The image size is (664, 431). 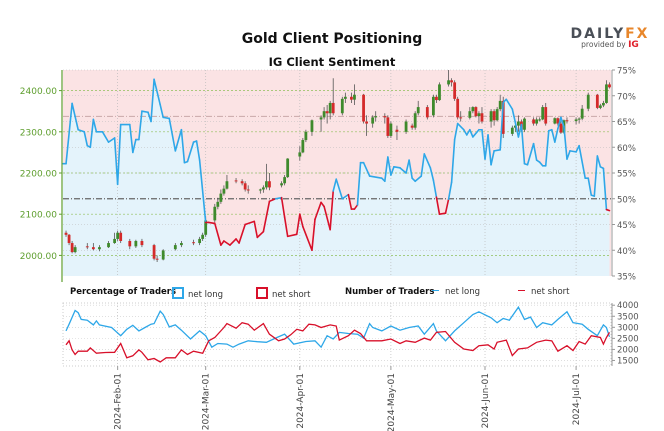 What do you see at coordinates (626, 226) in the screenshot?
I see `pct-tick-label: 45%` at bounding box center [626, 226].